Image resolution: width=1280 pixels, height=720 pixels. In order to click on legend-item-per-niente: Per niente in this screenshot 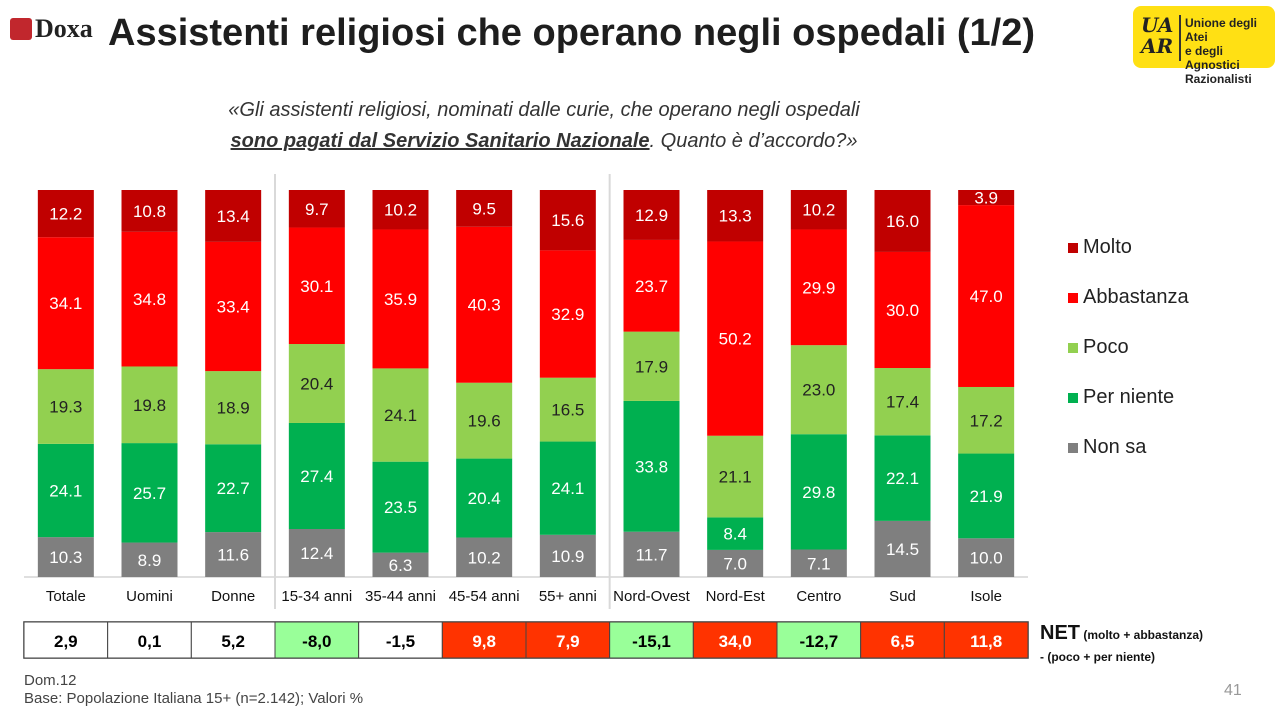, I will do `click(1128, 397)`.